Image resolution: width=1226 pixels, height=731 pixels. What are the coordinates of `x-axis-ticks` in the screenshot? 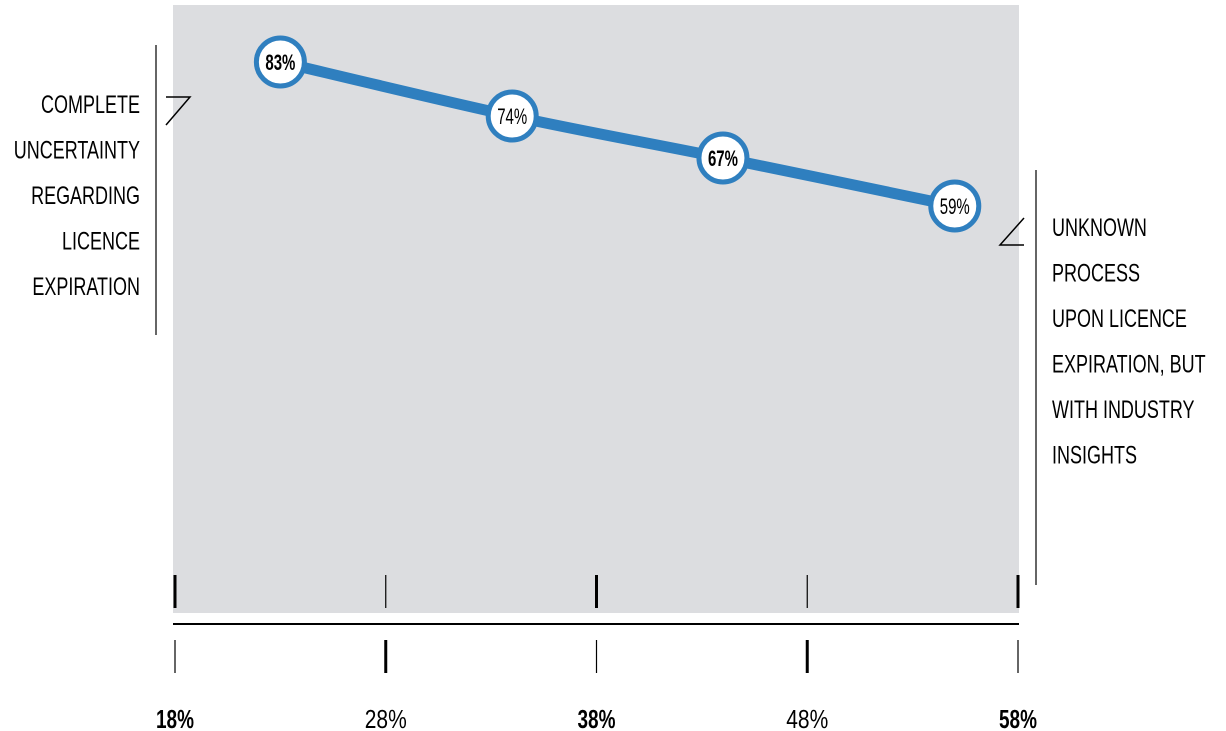 It's located at (596, 656).